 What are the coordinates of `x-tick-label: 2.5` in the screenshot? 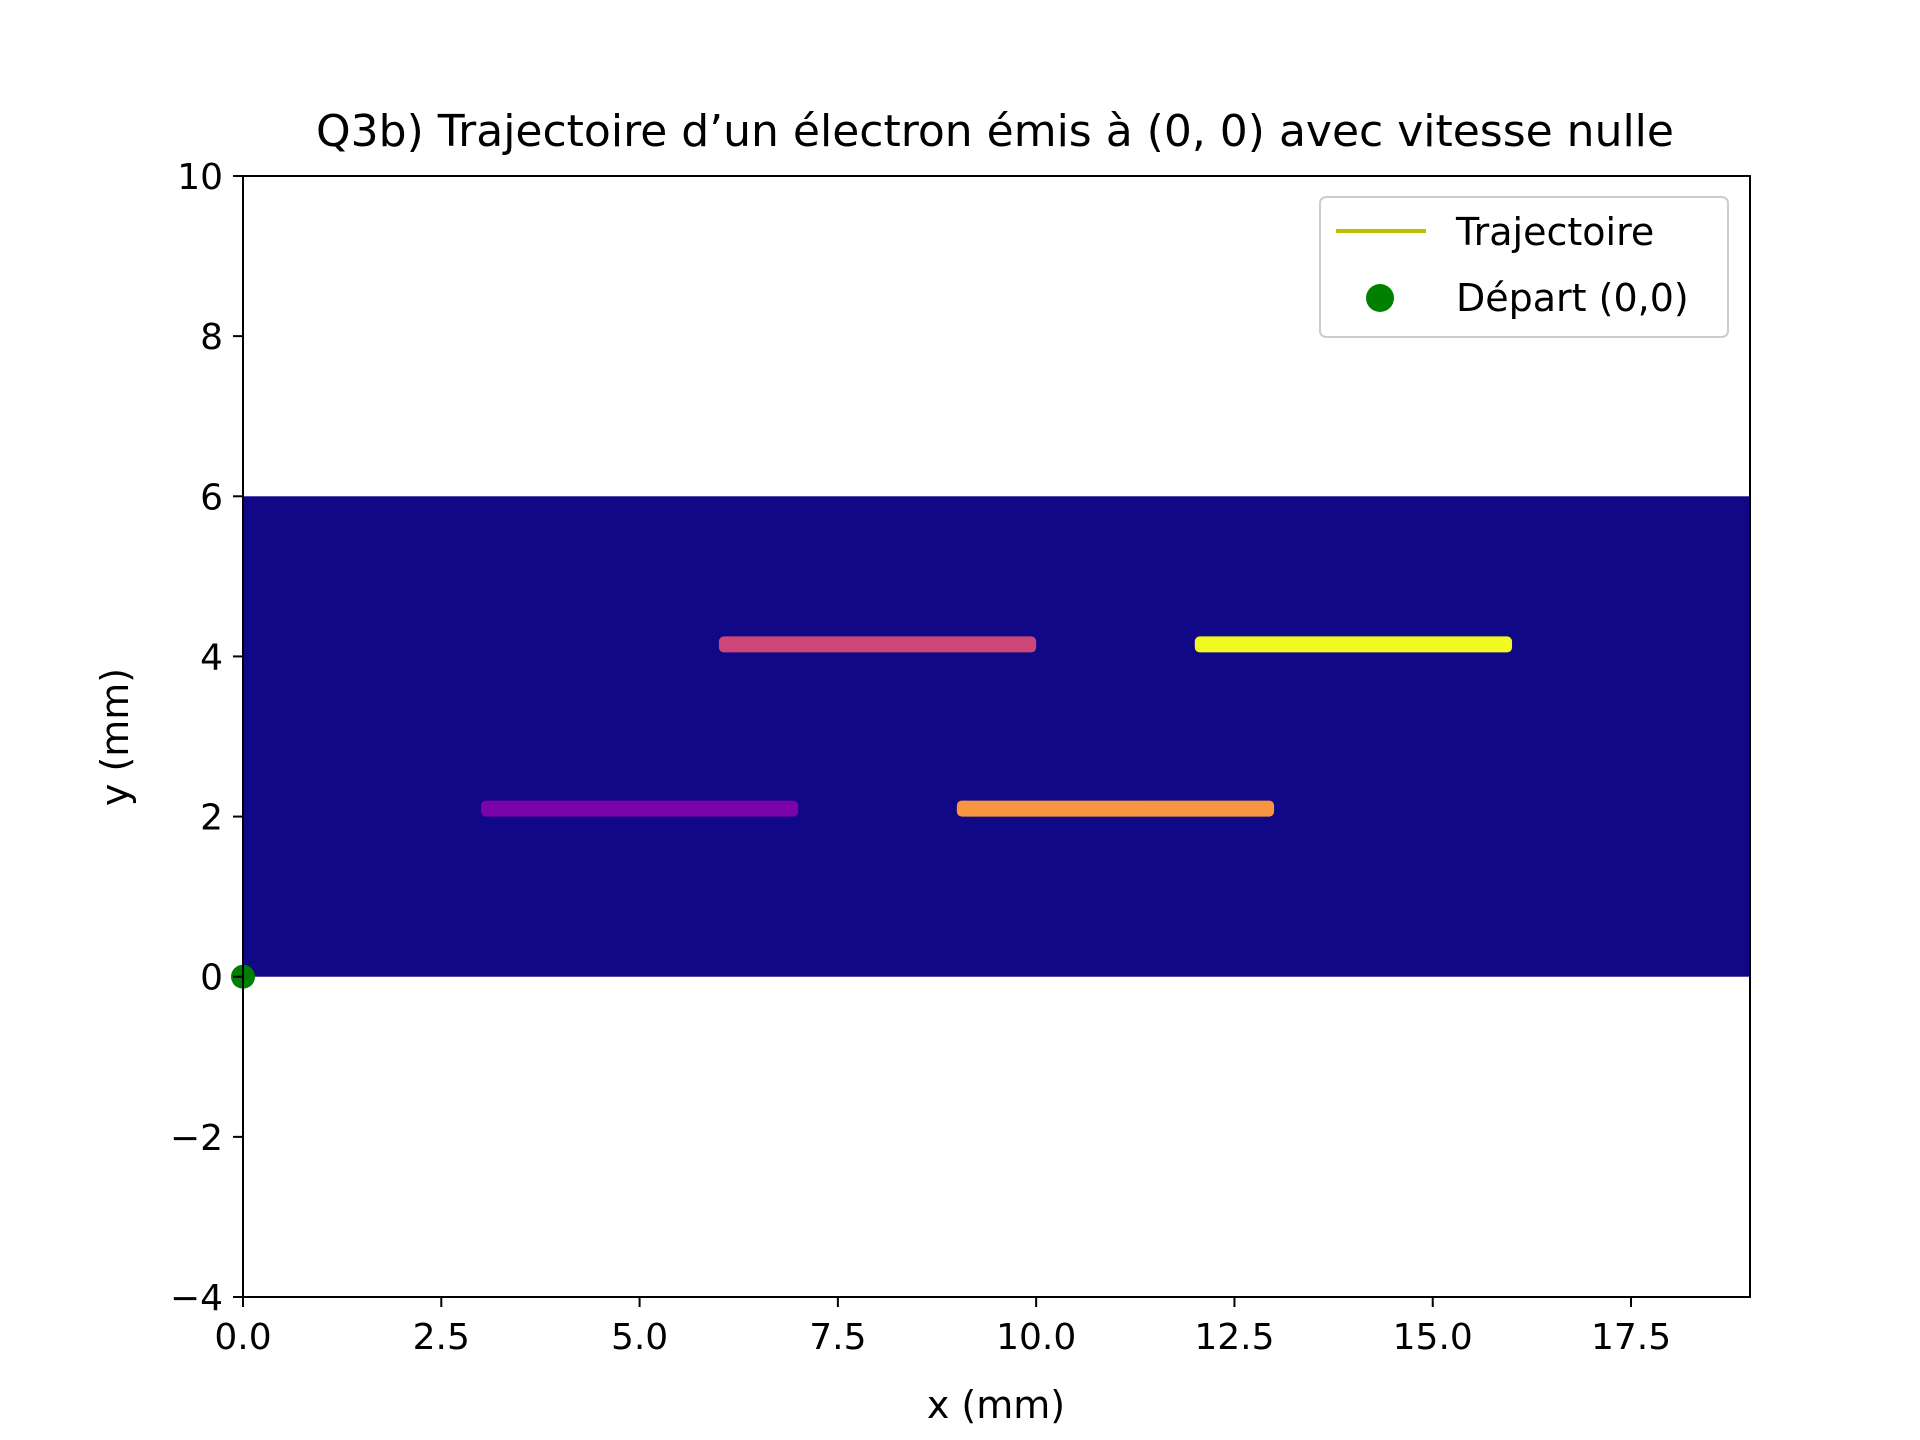 It's located at (441, 1337).